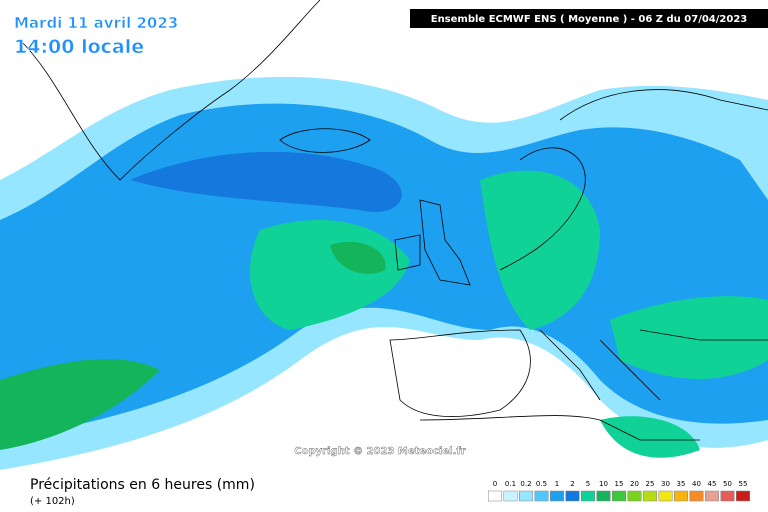  What do you see at coordinates (572, 484) in the screenshot?
I see `legend-label: 2` at bounding box center [572, 484].